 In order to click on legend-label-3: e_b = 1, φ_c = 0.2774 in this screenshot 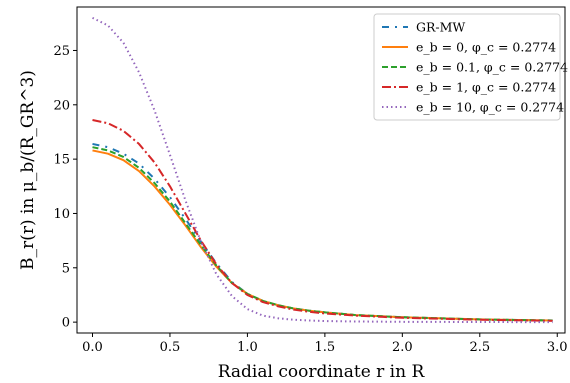, I will do `click(486, 87)`.